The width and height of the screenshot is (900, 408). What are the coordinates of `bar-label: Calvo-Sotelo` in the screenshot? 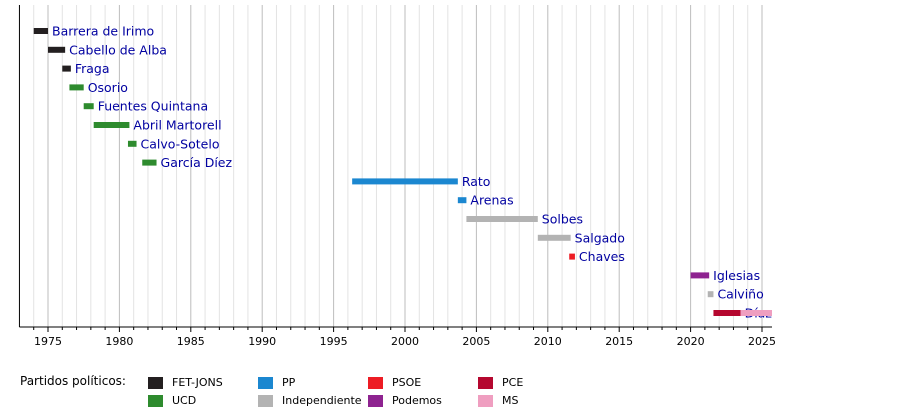 It's located at (180, 143).